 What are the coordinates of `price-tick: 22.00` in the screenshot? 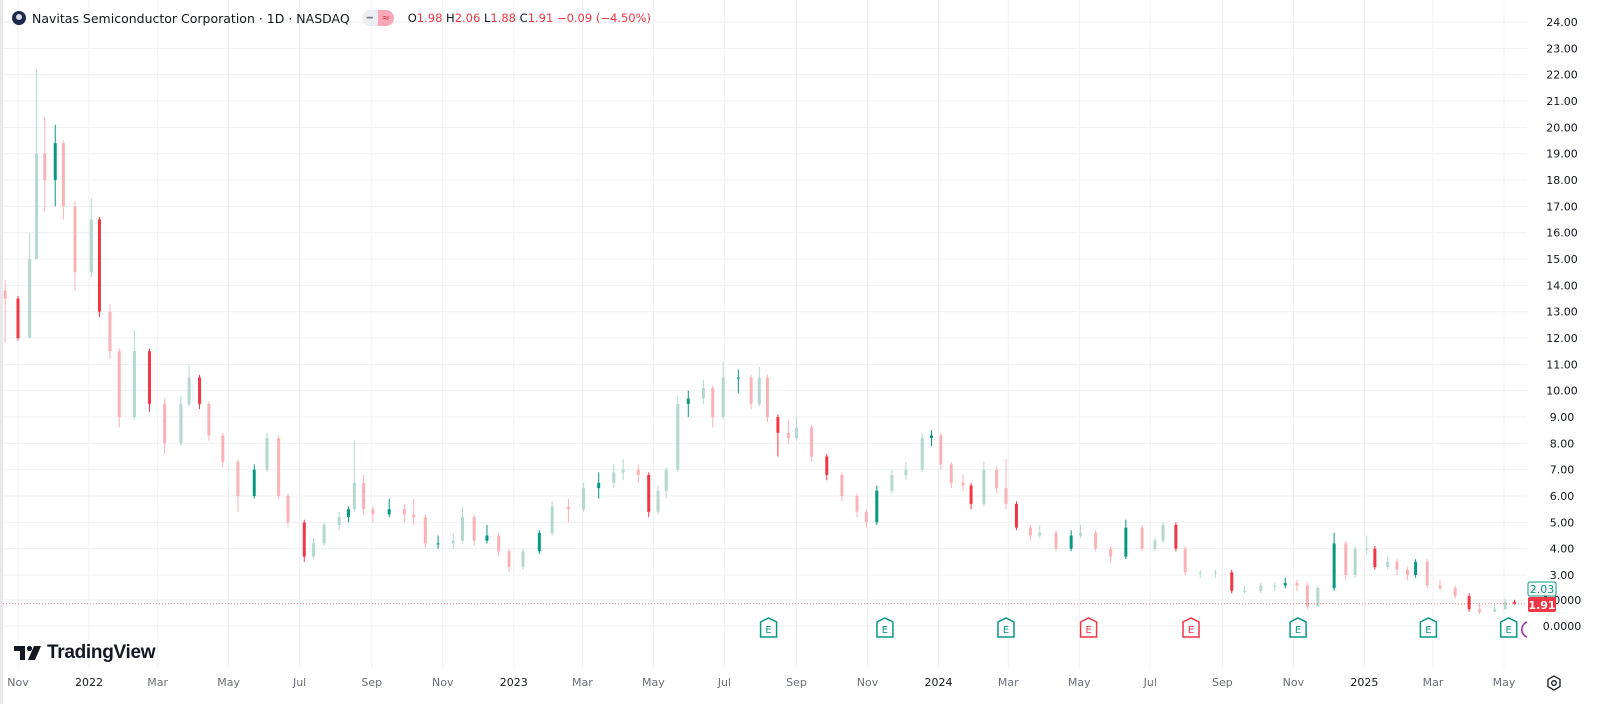 It's located at (1562, 75).